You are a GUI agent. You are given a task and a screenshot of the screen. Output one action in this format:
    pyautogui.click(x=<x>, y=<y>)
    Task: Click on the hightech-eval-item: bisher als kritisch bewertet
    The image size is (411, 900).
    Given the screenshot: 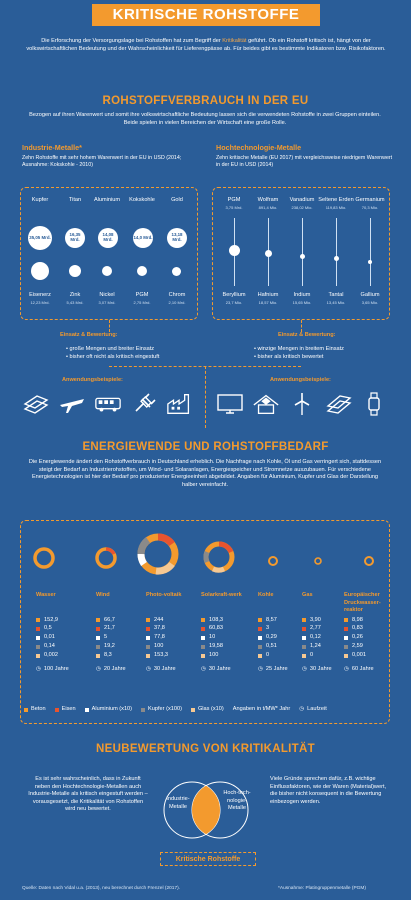 What is the action you would take?
    pyautogui.click(x=299, y=358)
    